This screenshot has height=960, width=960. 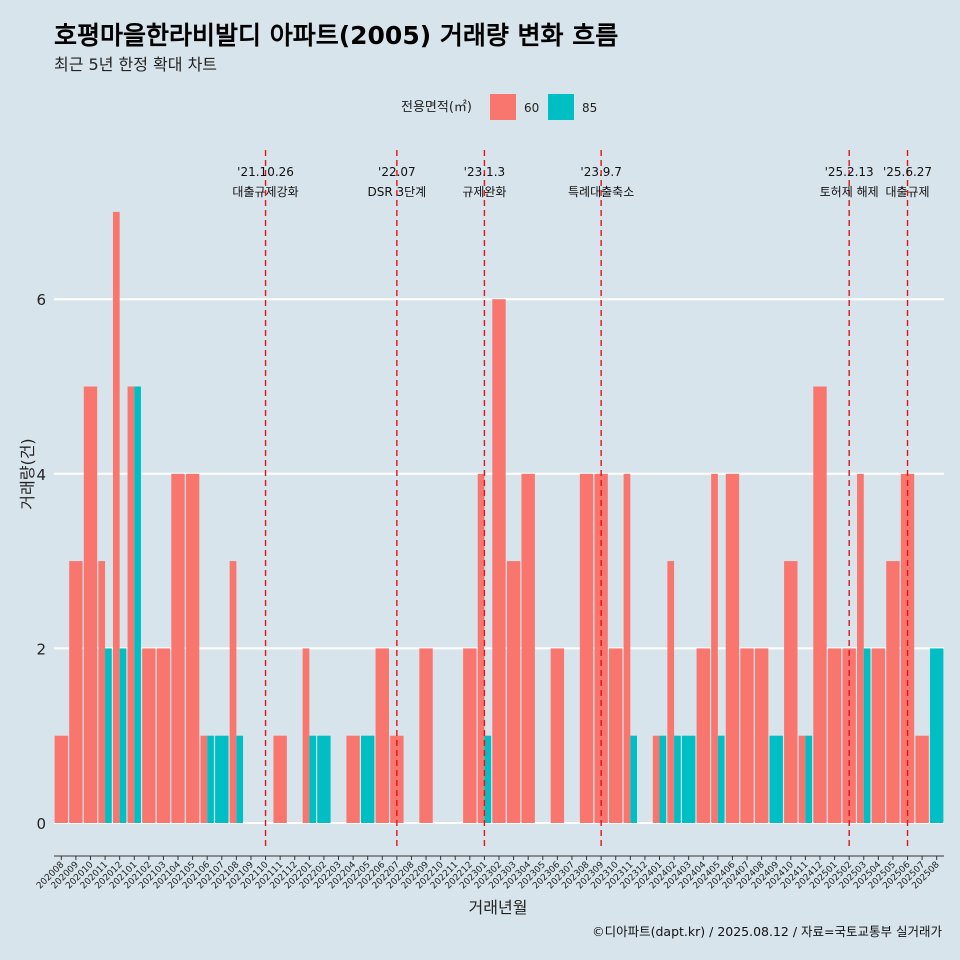 I want to click on event-label: 대출규제강화, so click(x=265, y=192).